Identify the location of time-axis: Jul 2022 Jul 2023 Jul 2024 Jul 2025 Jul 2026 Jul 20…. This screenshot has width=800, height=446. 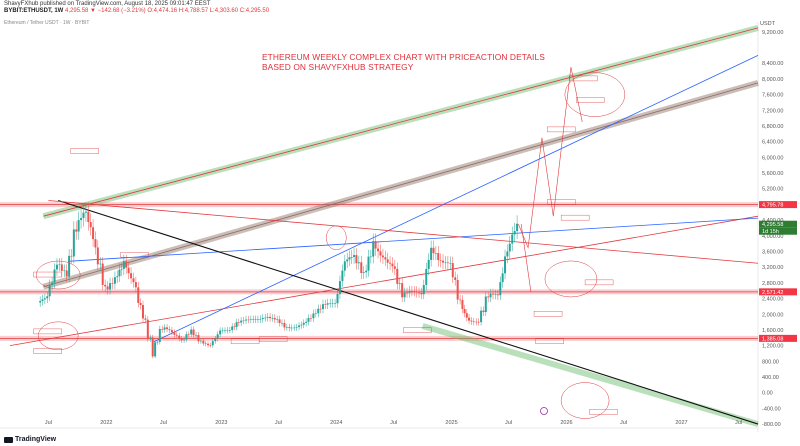
(393, 423).